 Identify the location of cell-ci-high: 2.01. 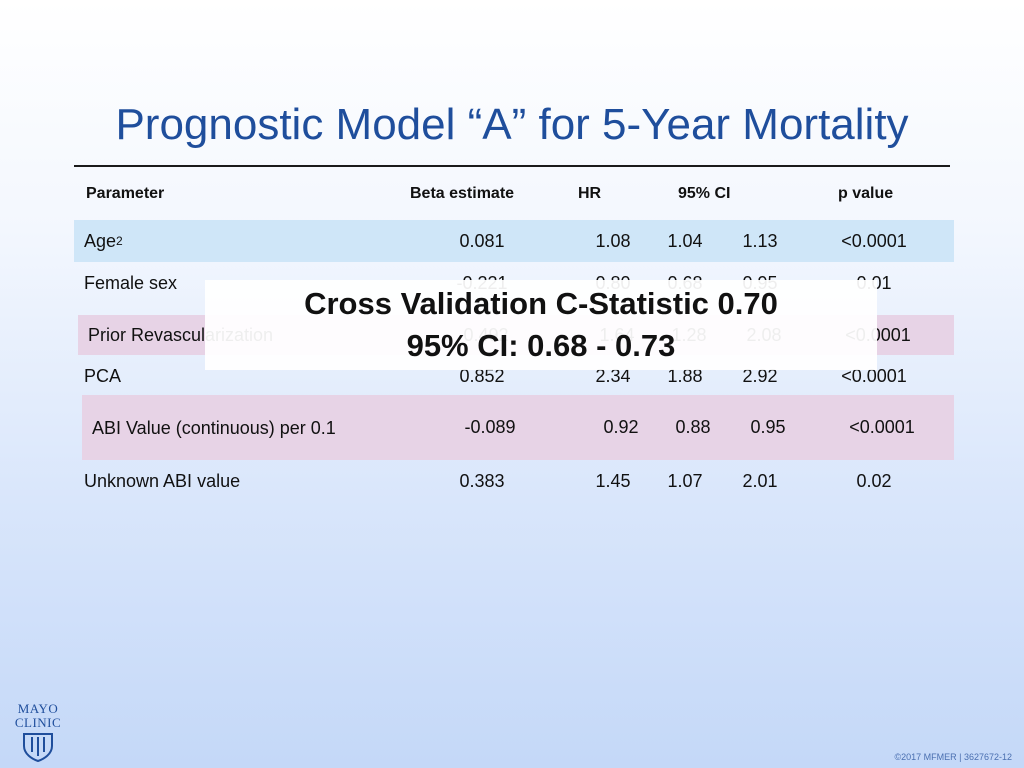
(760, 481).